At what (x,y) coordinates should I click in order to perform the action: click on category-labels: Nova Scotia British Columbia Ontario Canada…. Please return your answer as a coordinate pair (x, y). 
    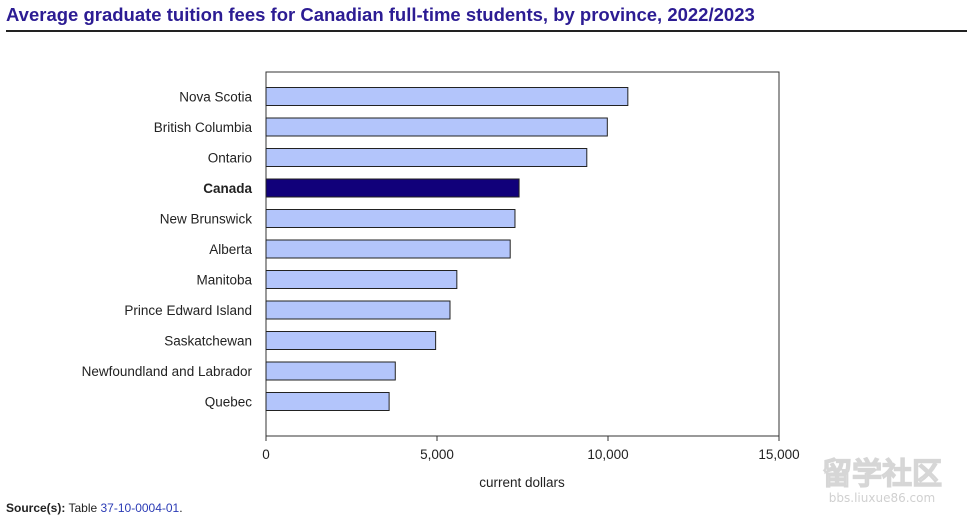
    Looking at the image, I should click on (167, 250).